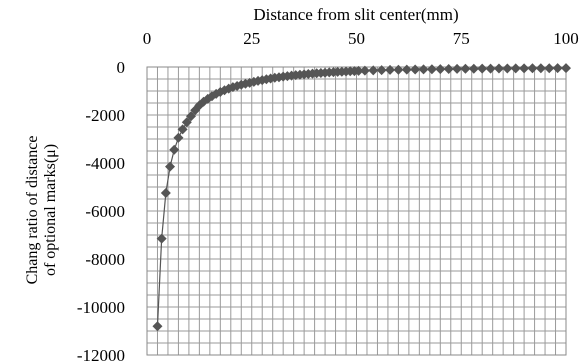 Image resolution: width=586 pixels, height=363 pixels. Describe the element at coordinates (461, 38) in the screenshot. I see `x-tick-label: 75` at that location.